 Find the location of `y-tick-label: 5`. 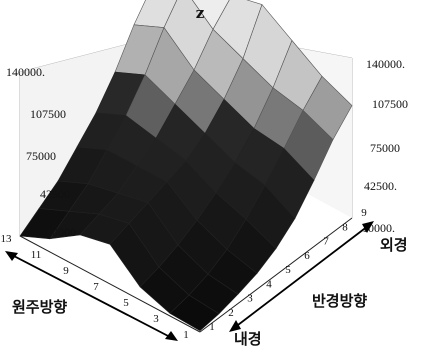

y-tick-label: 5 is located at coordinates (288, 270).